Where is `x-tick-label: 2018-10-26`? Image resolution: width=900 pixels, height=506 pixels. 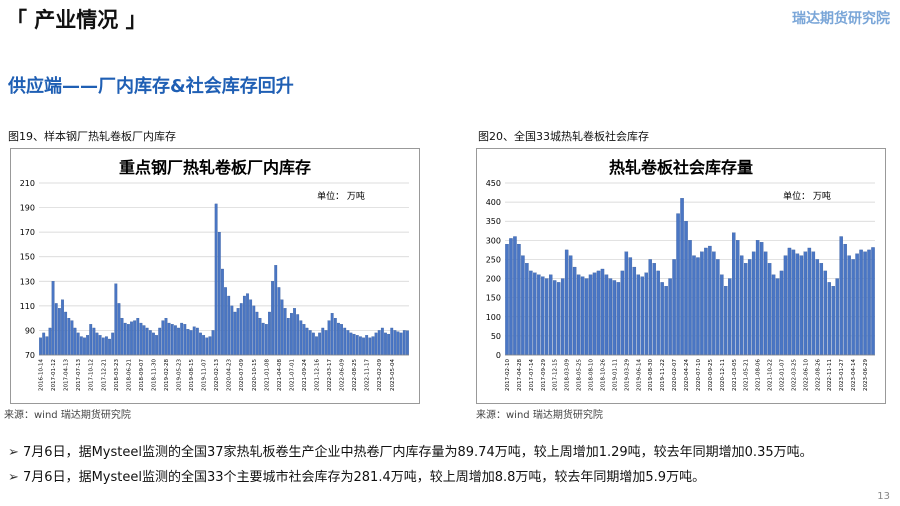
x-tick-label: 2018-10-26 is located at coordinates (603, 375).